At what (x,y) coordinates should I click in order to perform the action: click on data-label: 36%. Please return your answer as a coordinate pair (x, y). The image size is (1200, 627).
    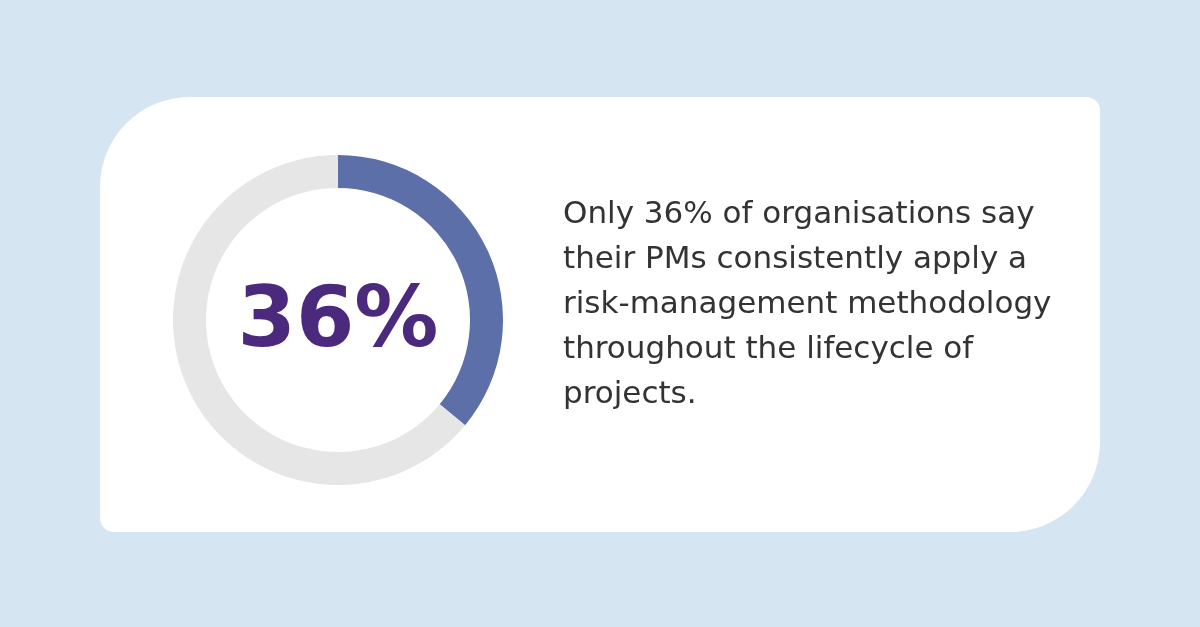
    Looking at the image, I should click on (338, 316).